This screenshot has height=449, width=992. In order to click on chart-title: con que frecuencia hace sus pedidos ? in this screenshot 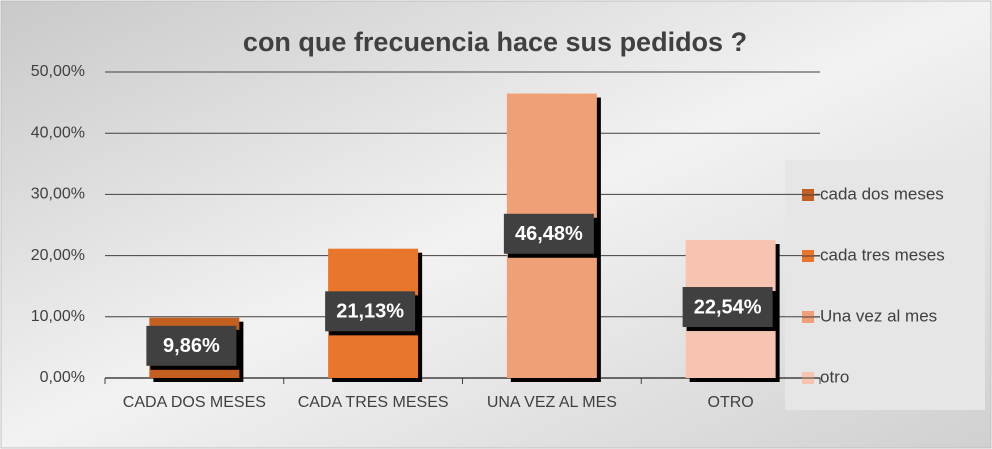, I will do `click(495, 42)`.